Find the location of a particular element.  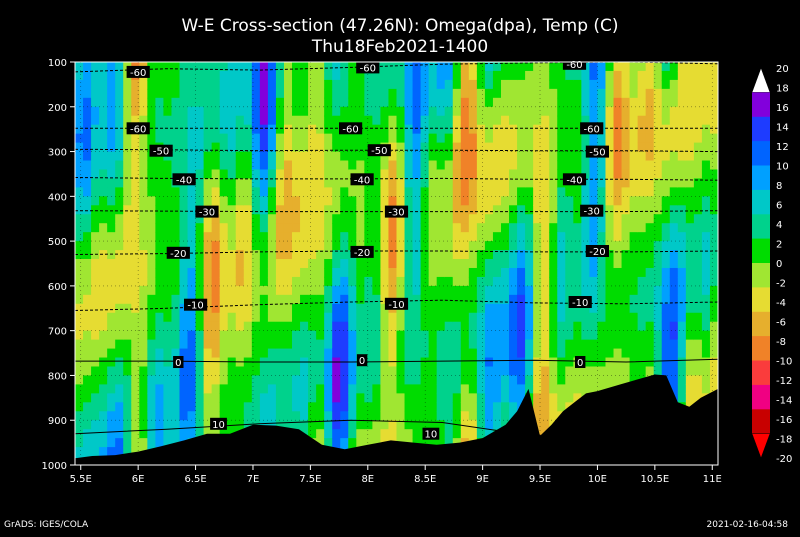

isotherm-label-bg is located at coordinates (396, 211).